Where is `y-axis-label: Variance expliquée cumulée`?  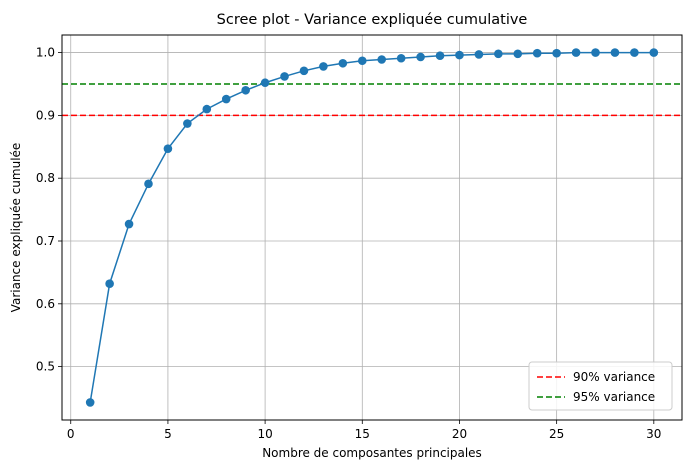 y-axis-label: Variance expliquée cumulée is located at coordinates (16, 228).